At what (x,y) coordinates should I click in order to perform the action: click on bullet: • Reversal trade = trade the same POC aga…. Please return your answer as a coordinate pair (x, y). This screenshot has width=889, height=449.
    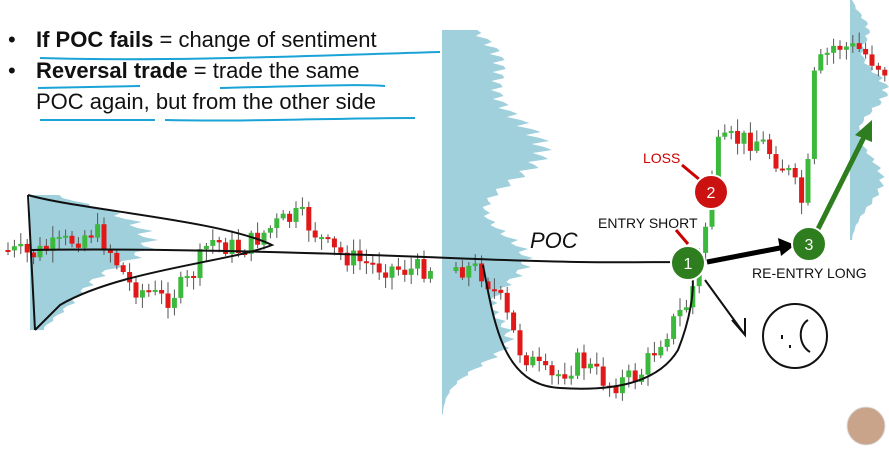
    Looking at the image, I should click on (192, 86).